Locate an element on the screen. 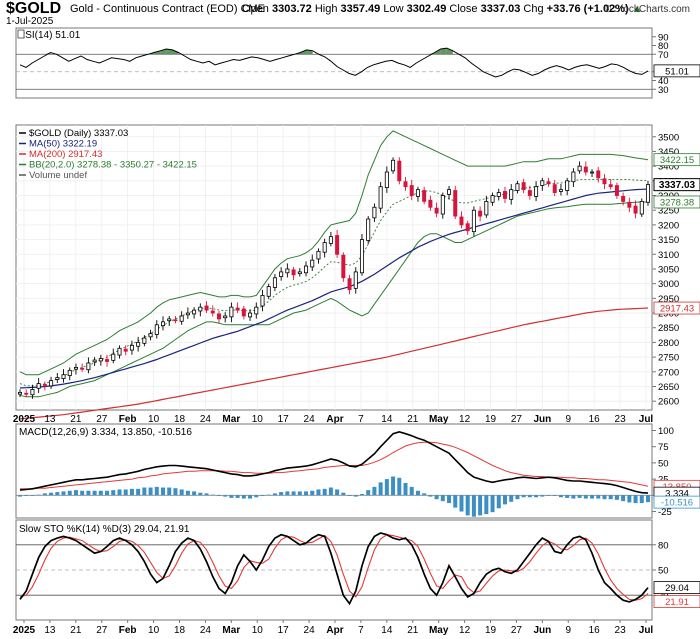  bottom-x-label: 9 is located at coordinates (568, 630).